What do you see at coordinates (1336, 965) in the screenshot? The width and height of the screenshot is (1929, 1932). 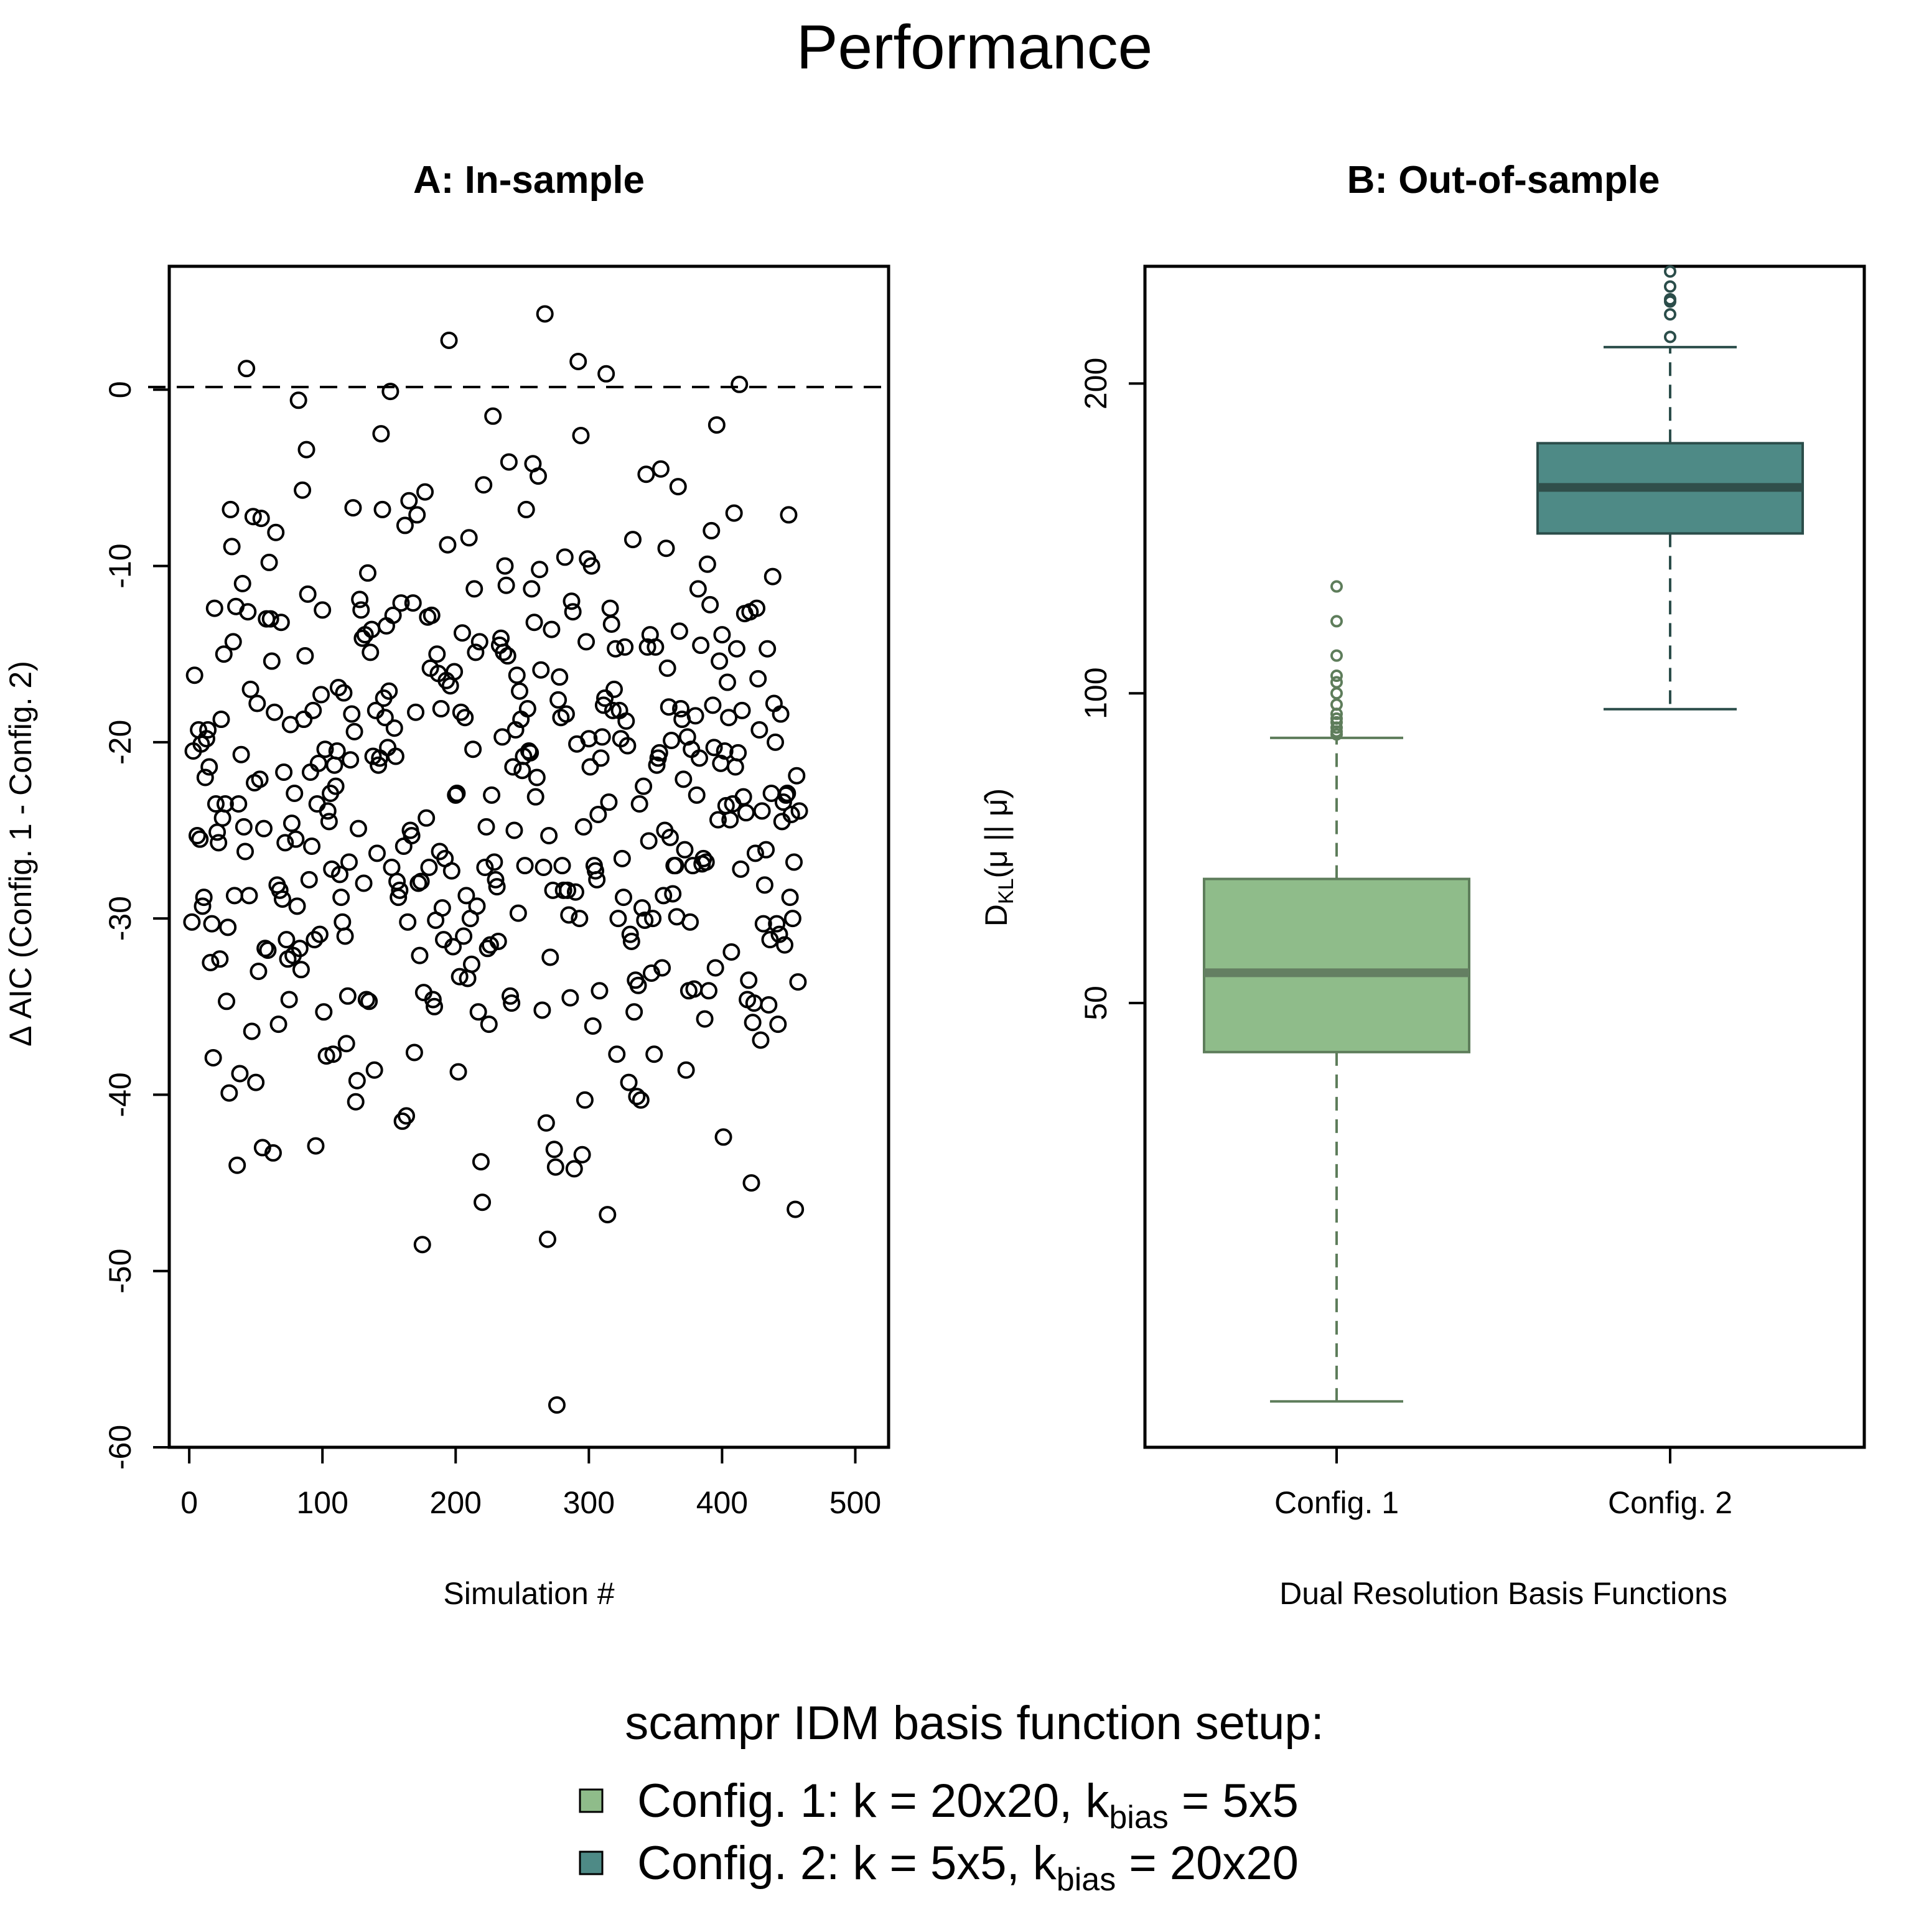 I see `box` at bounding box center [1336, 965].